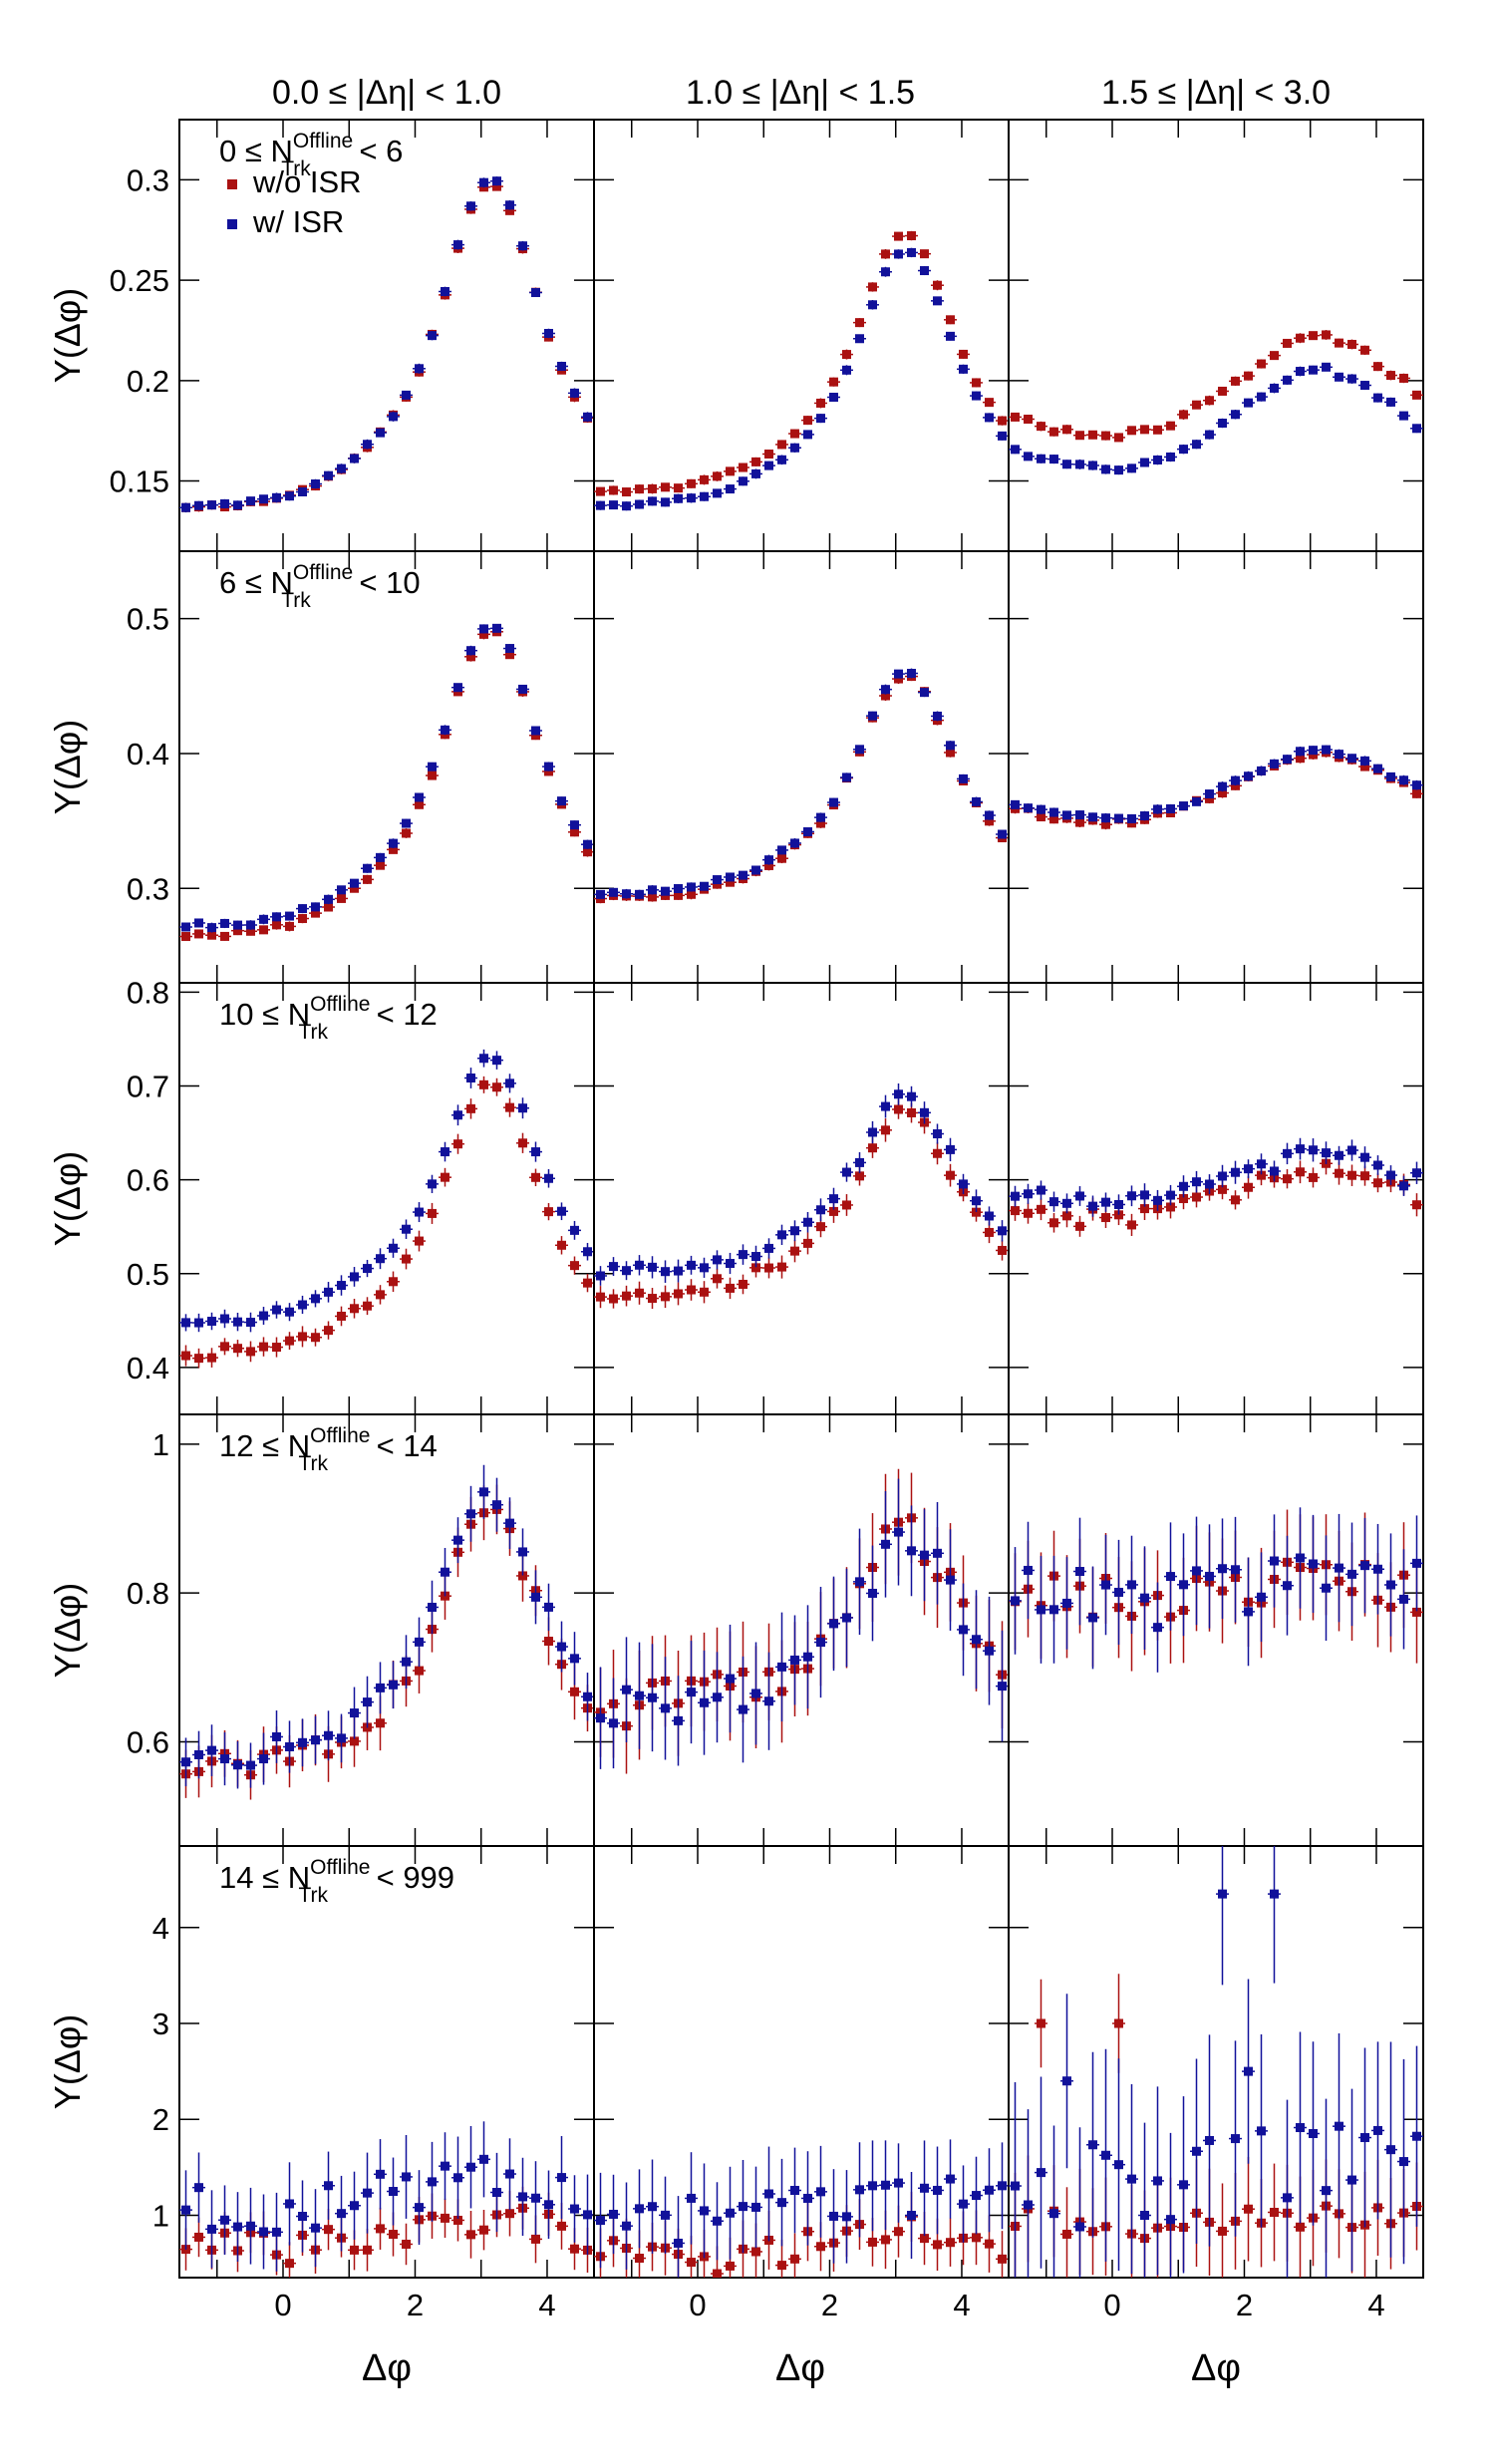 This screenshot has width=1491, height=2464. What do you see at coordinates (160, 2023) in the screenshot?
I see `y-tick-label: 3` at bounding box center [160, 2023].